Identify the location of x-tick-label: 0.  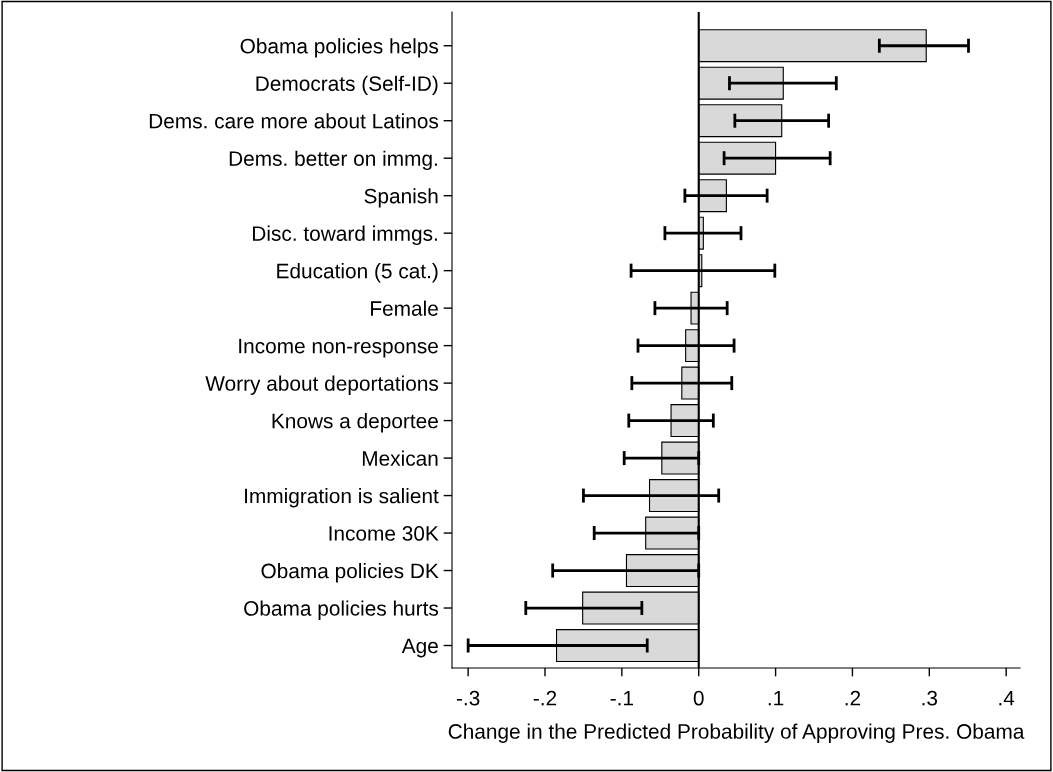
(698, 698).